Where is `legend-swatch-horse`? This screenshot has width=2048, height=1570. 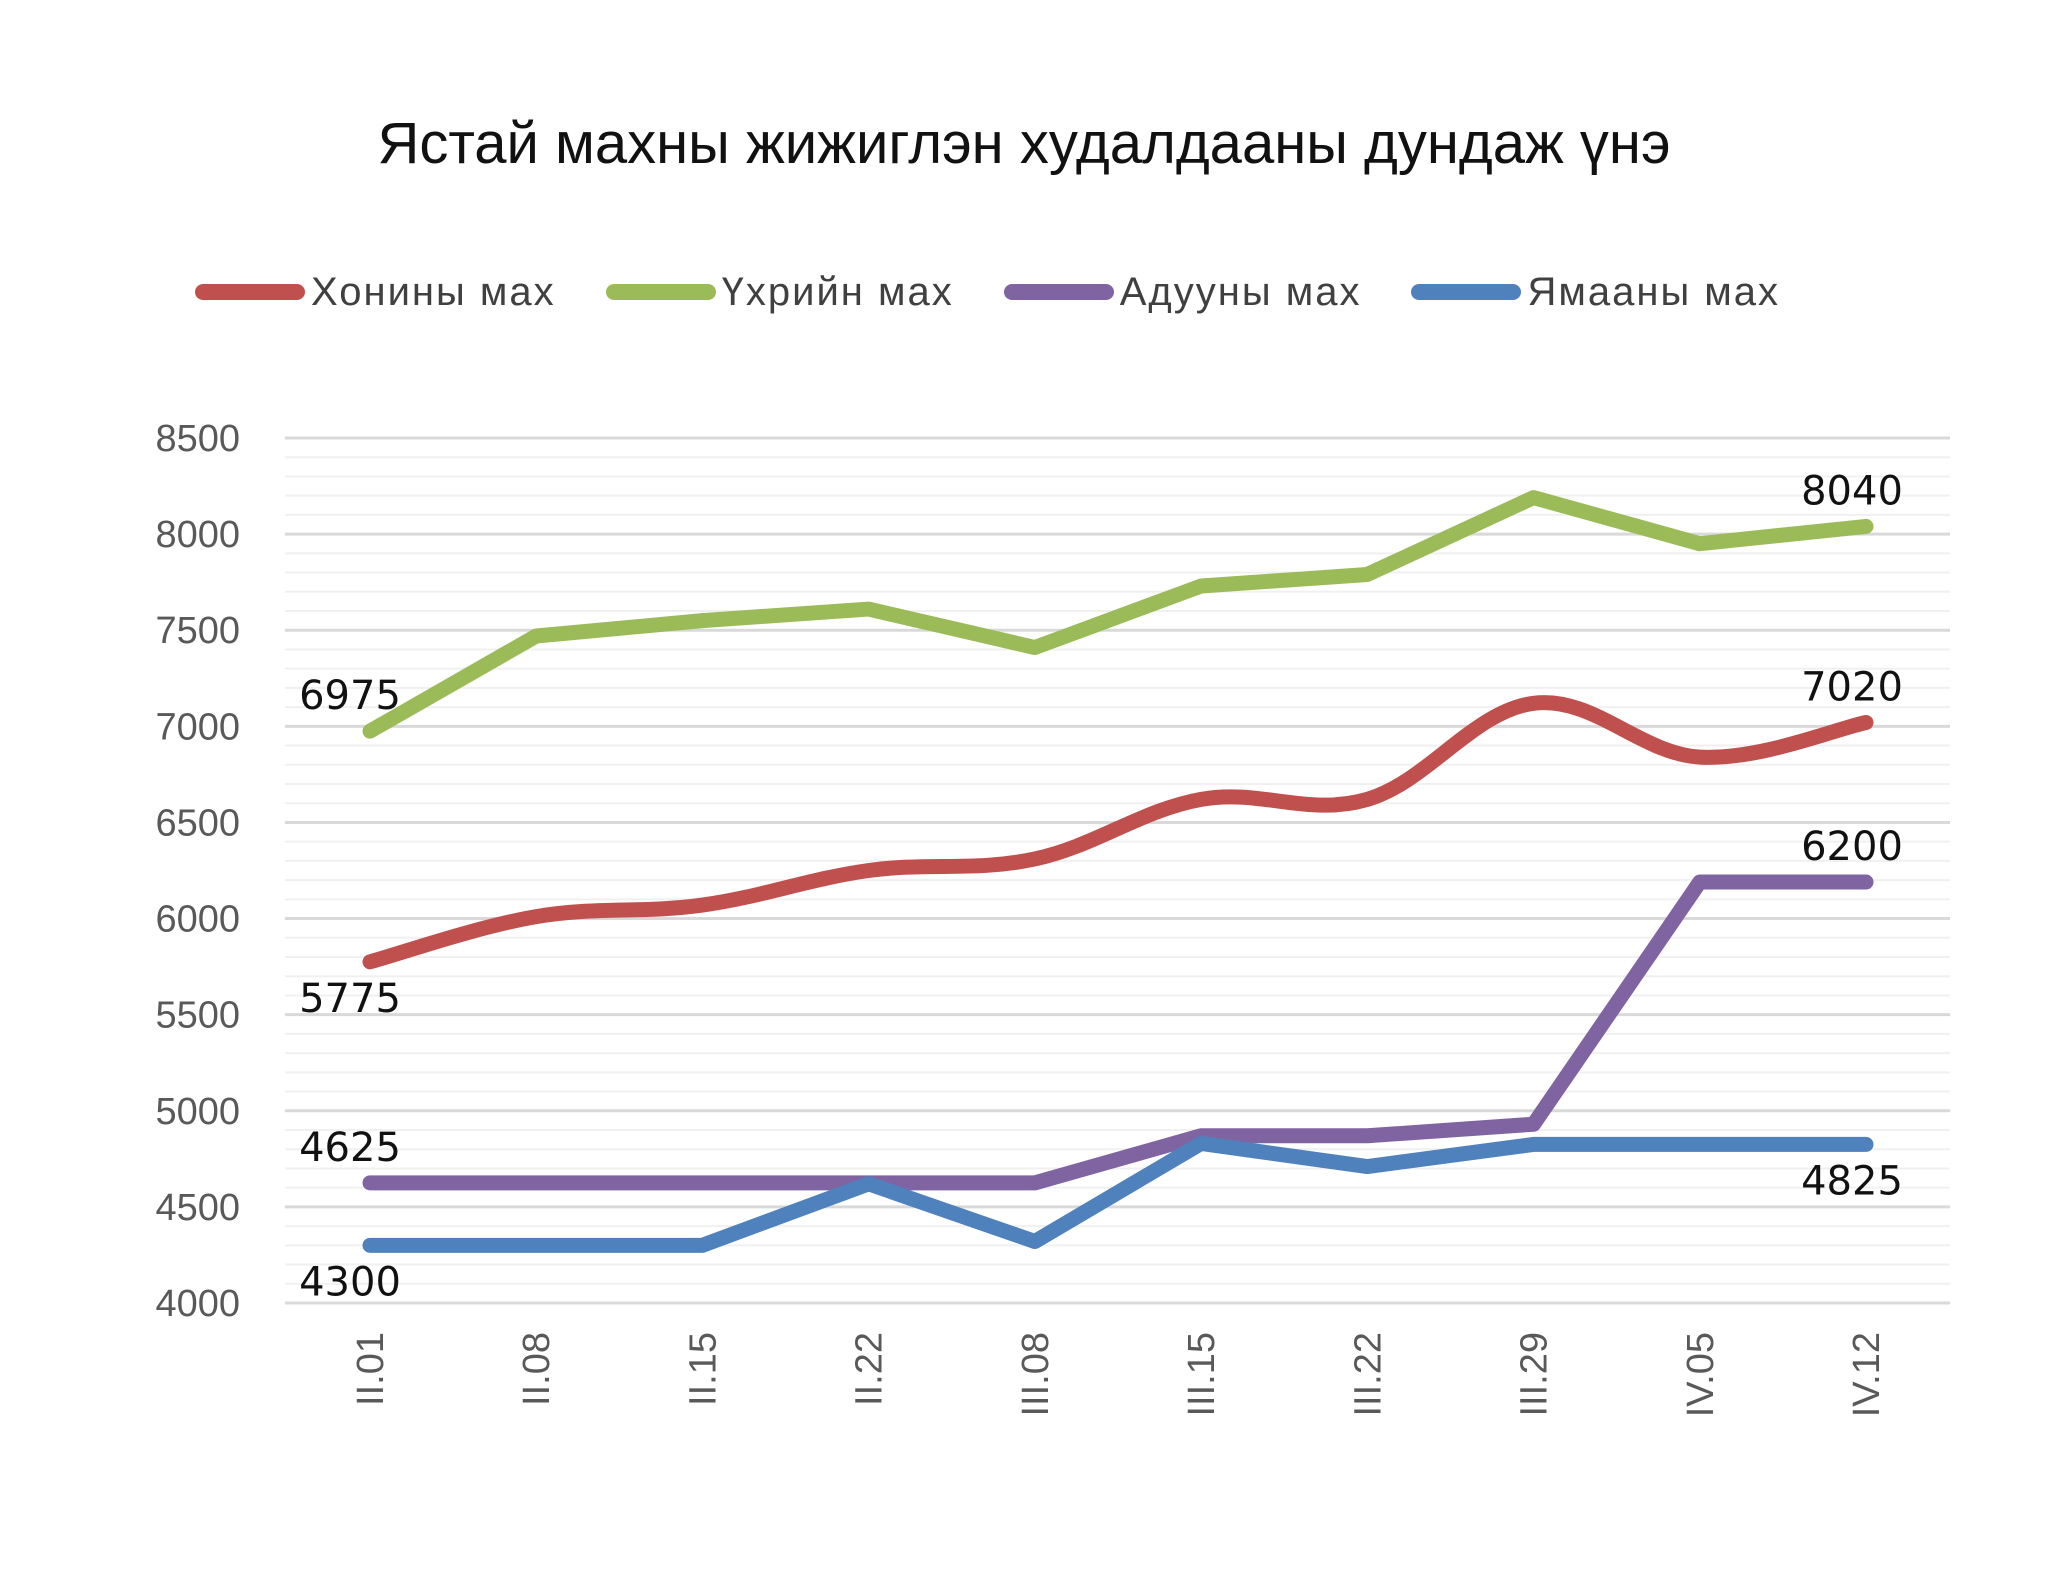 legend-swatch-horse is located at coordinates (1058, 292).